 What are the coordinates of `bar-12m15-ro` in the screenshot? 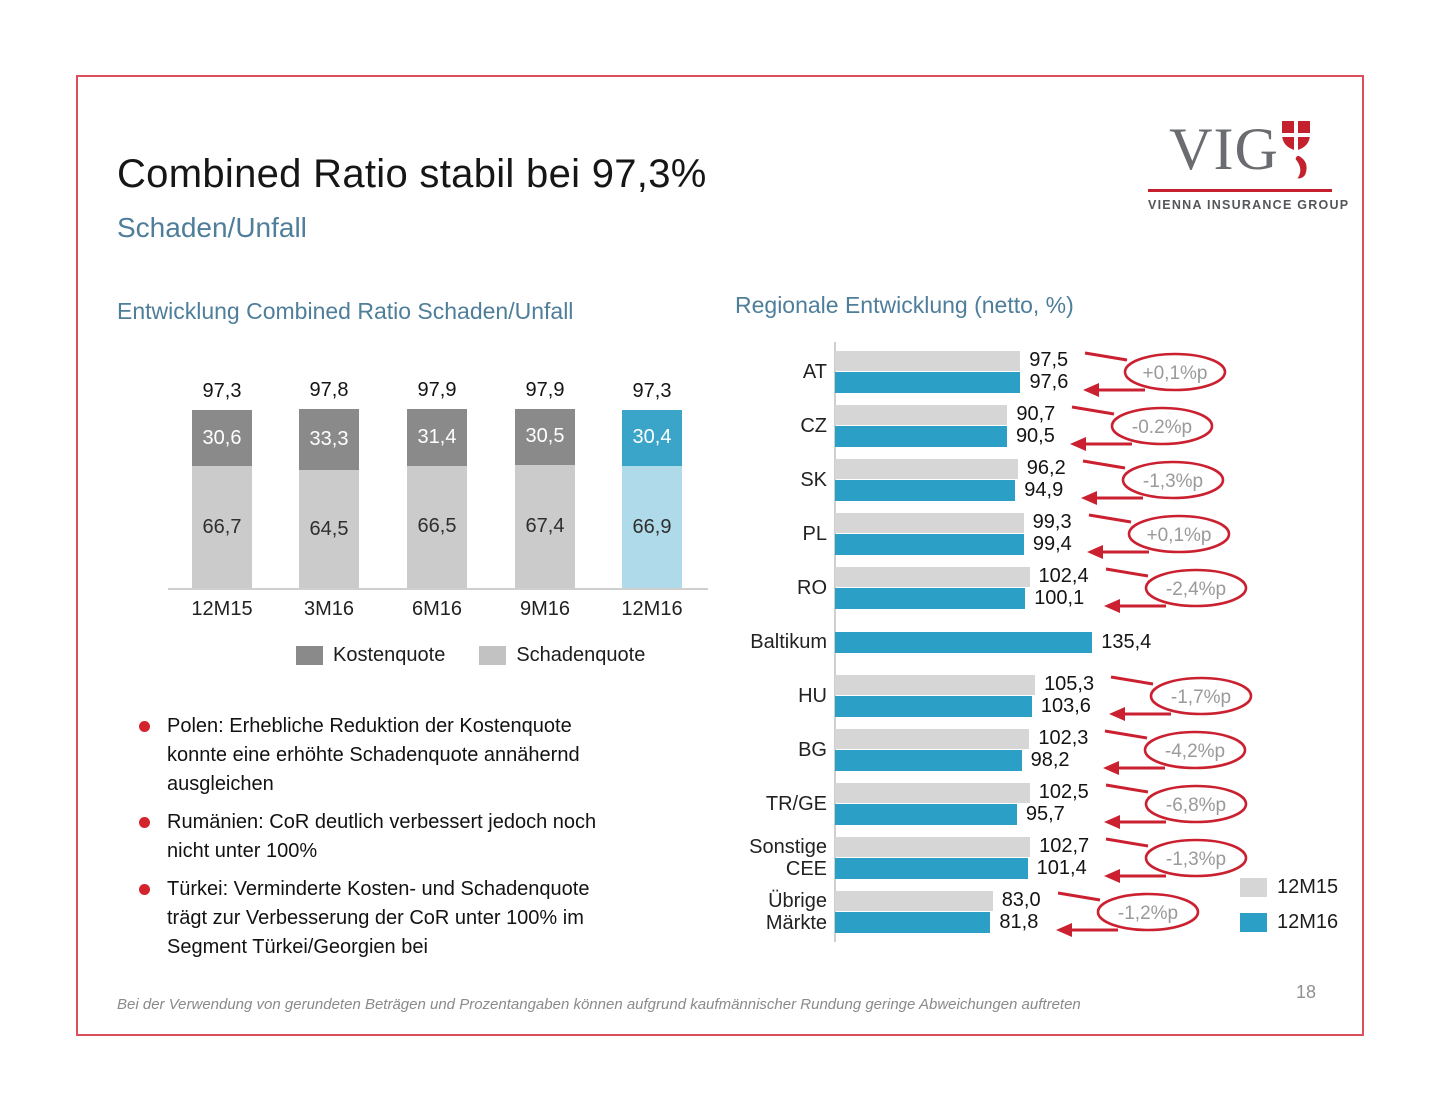 It's located at (932, 577).